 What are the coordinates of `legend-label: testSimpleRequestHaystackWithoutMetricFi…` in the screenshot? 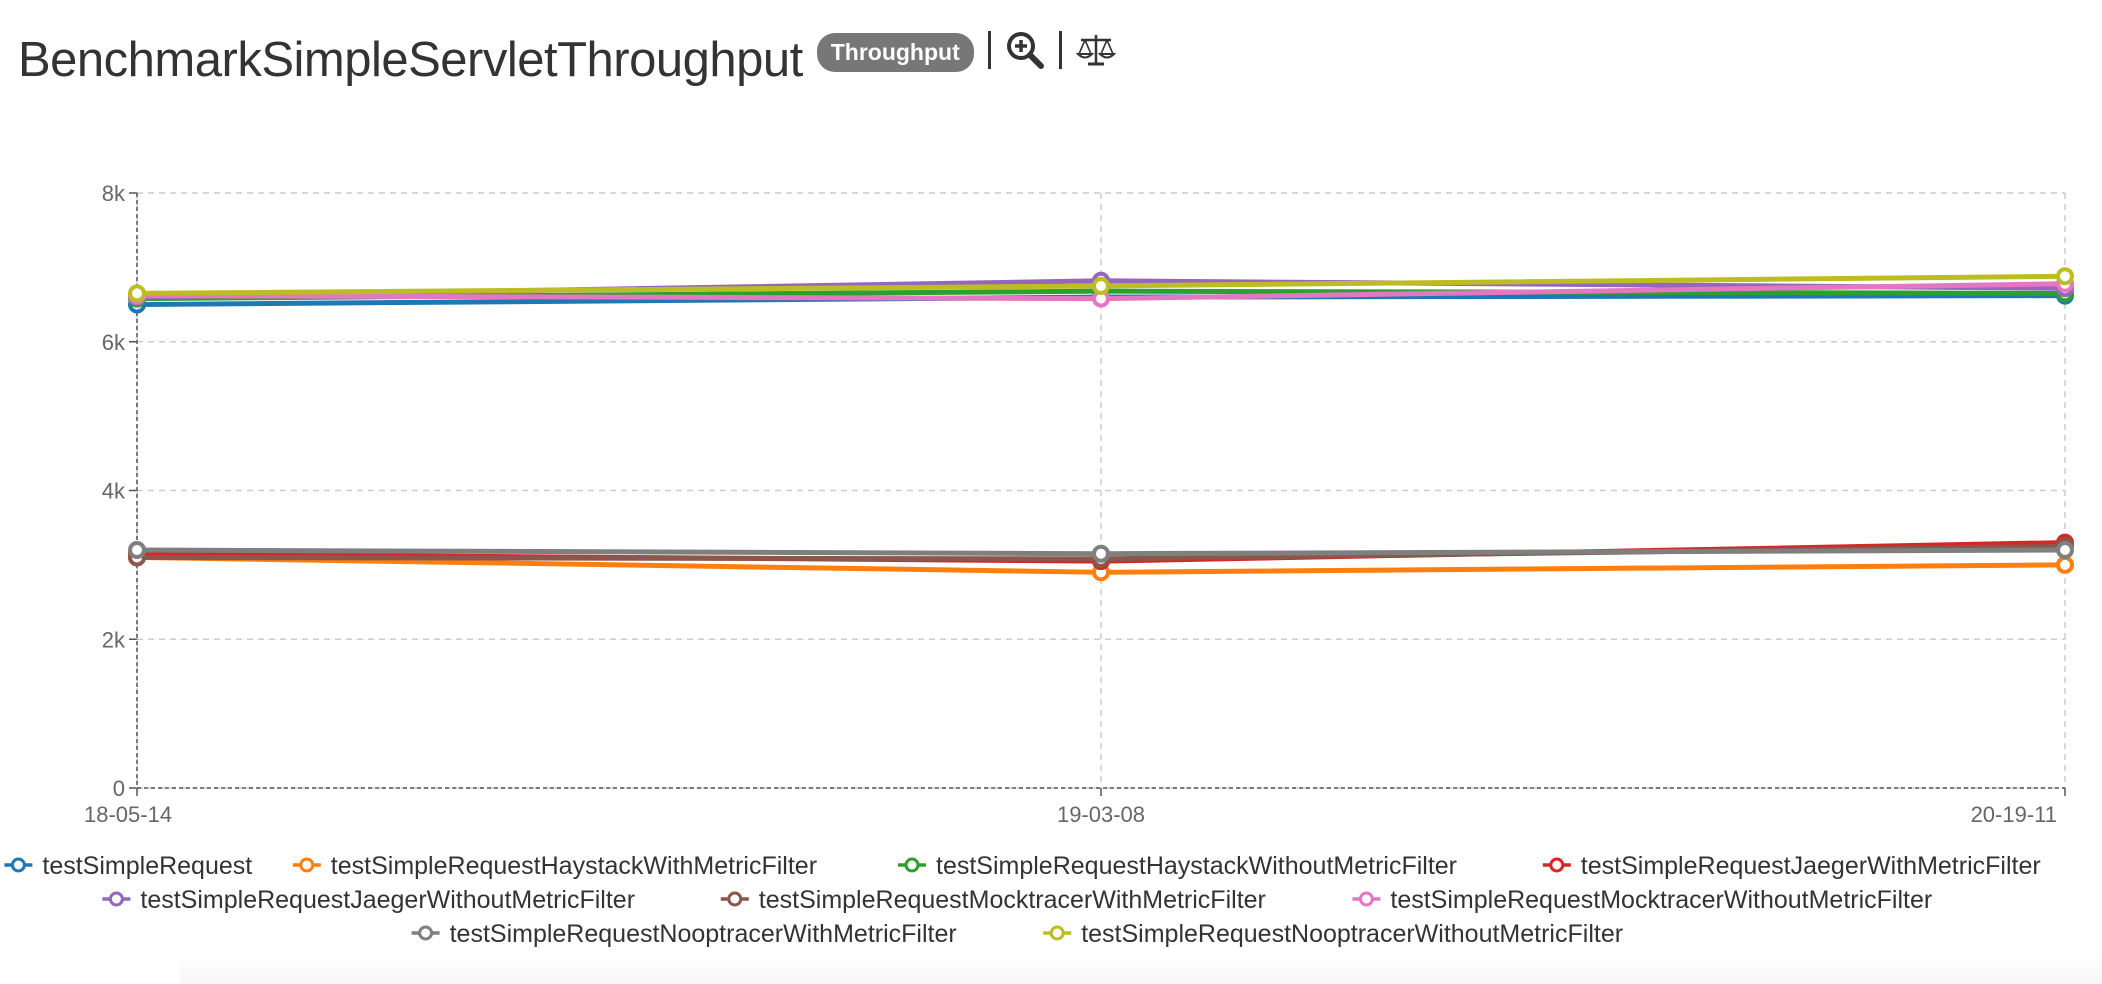 It's located at (1196, 866).